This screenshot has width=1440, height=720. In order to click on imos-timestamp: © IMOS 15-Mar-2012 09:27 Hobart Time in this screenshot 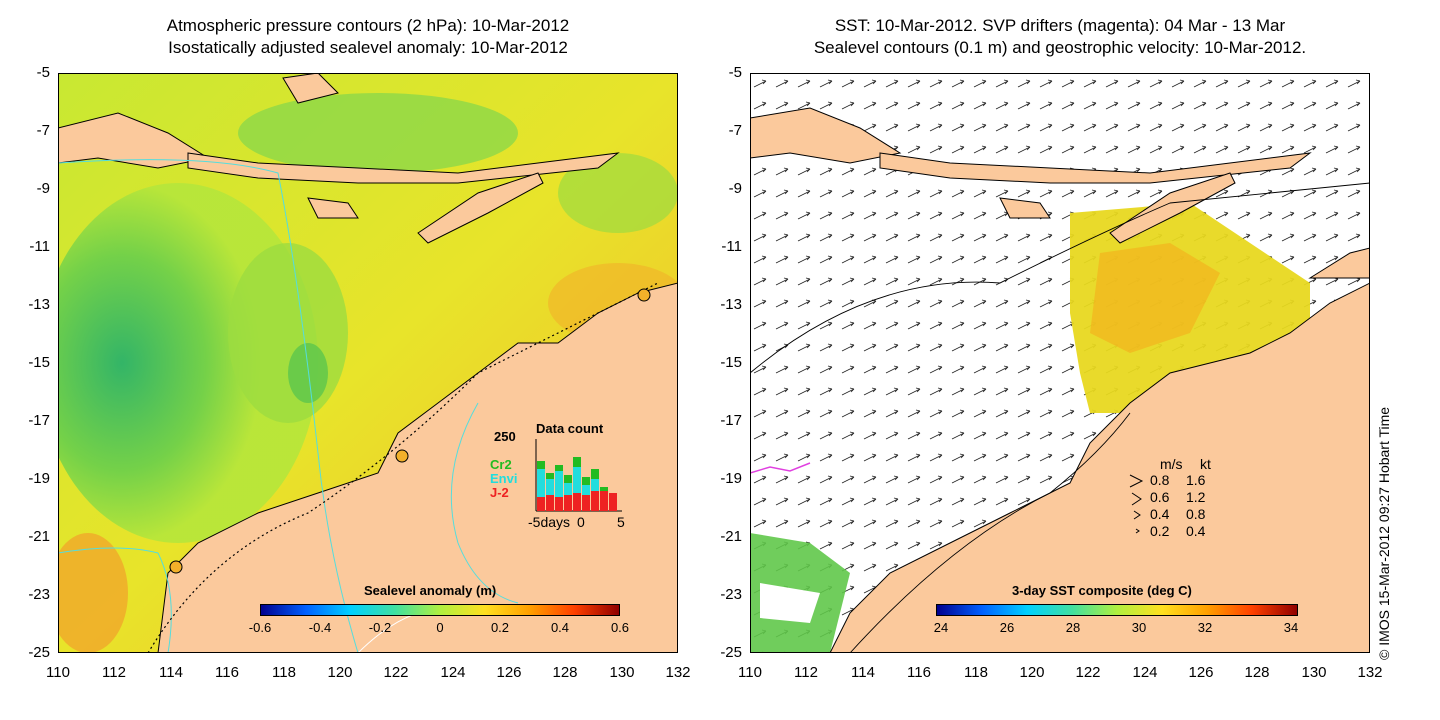, I will do `click(1384, 533)`.